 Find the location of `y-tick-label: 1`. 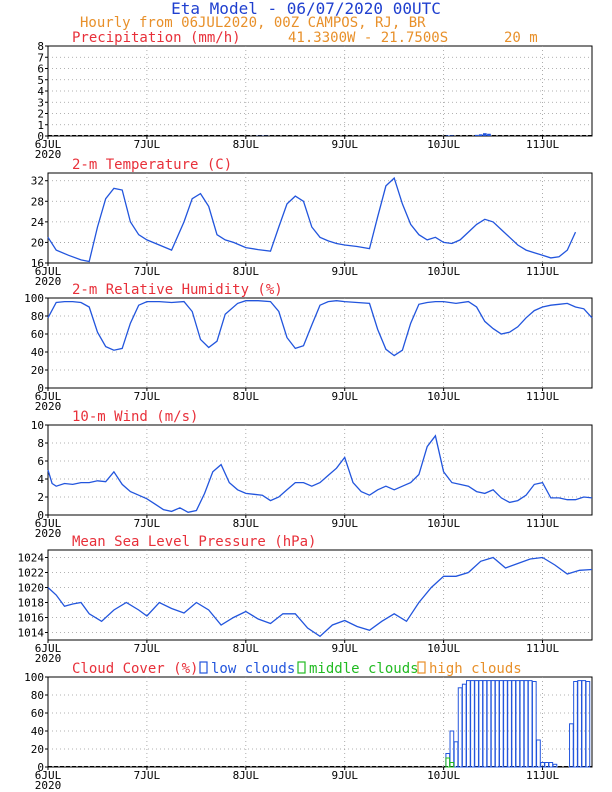

y-tick-label: 1 is located at coordinates (40, 125).